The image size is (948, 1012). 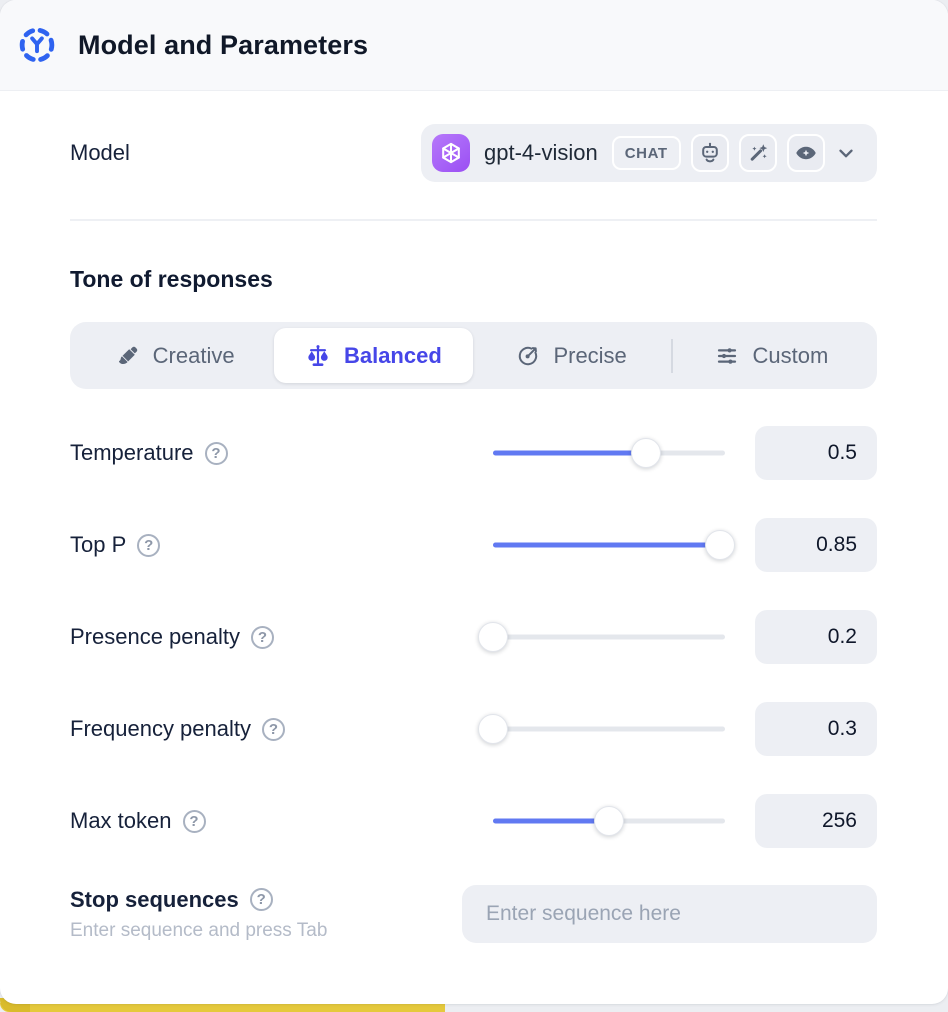 I want to click on target-icon, so click(x=528, y=356).